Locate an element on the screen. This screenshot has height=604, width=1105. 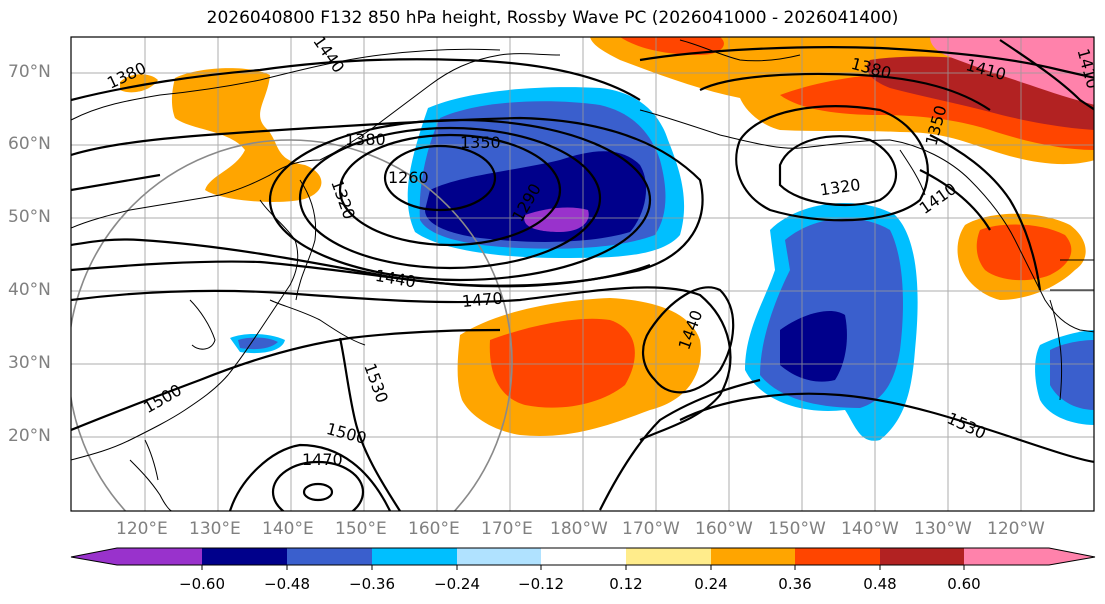
lat-label: 40°N is located at coordinates (29, 290).